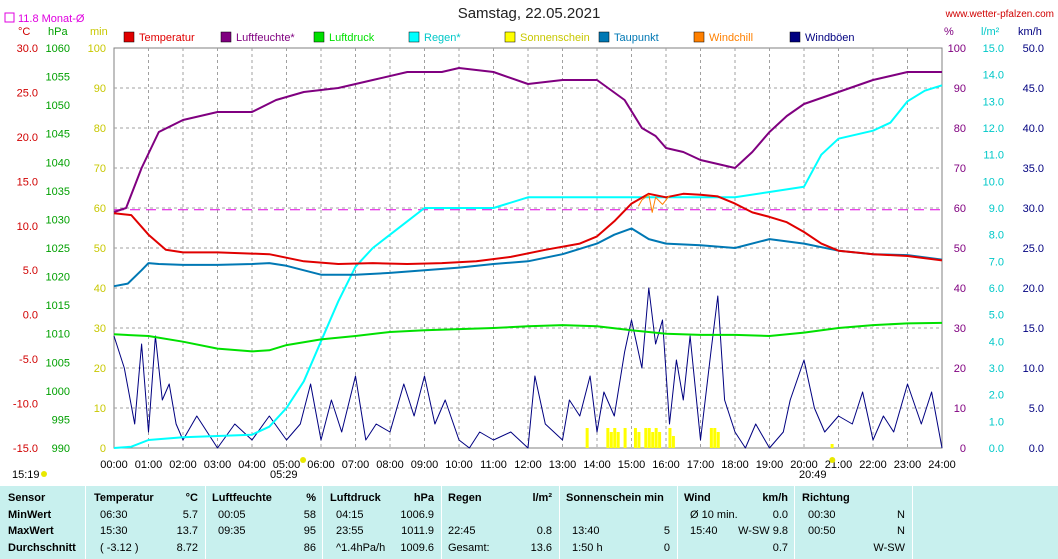 This screenshot has width=1058, height=559. What do you see at coordinates (265, 38) in the screenshot?
I see `legend-label: Luftfeuchte*` at bounding box center [265, 38].